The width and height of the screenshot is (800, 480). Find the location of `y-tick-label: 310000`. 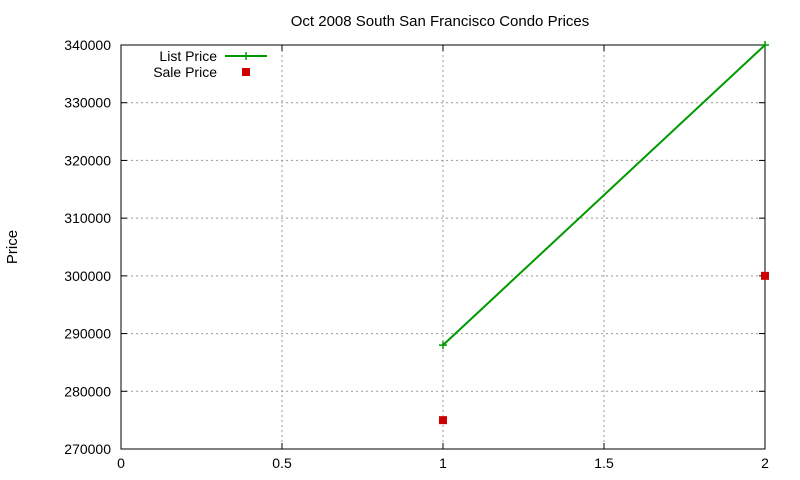

y-tick-label: 310000 is located at coordinates (87, 218).